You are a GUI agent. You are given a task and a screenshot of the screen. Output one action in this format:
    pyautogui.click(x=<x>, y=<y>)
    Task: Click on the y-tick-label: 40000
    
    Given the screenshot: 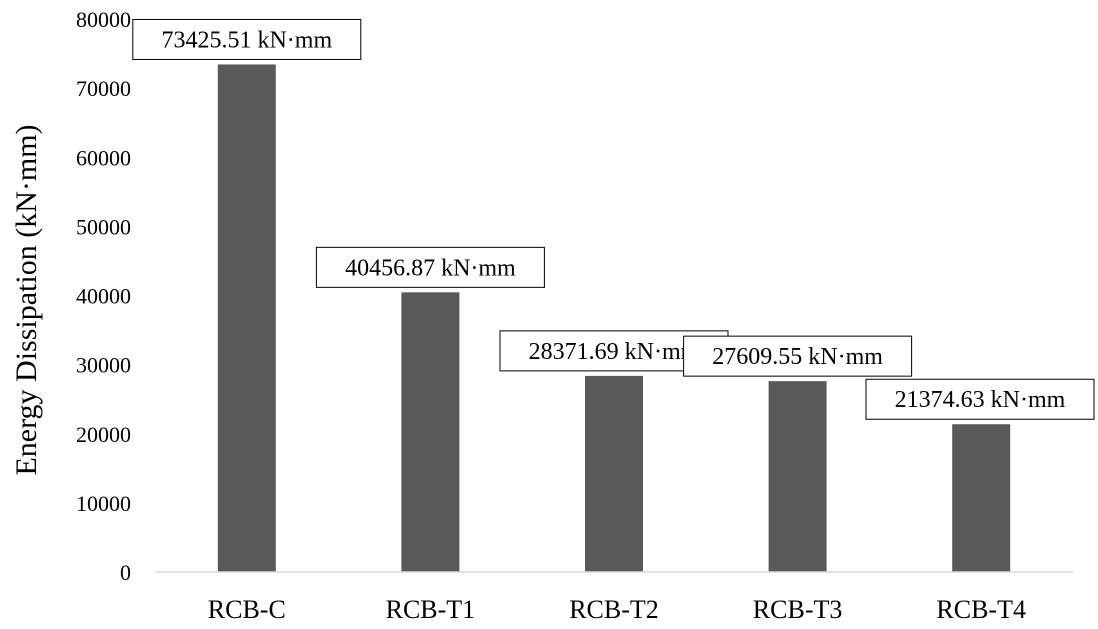 What is the action you would take?
    pyautogui.click(x=103, y=296)
    